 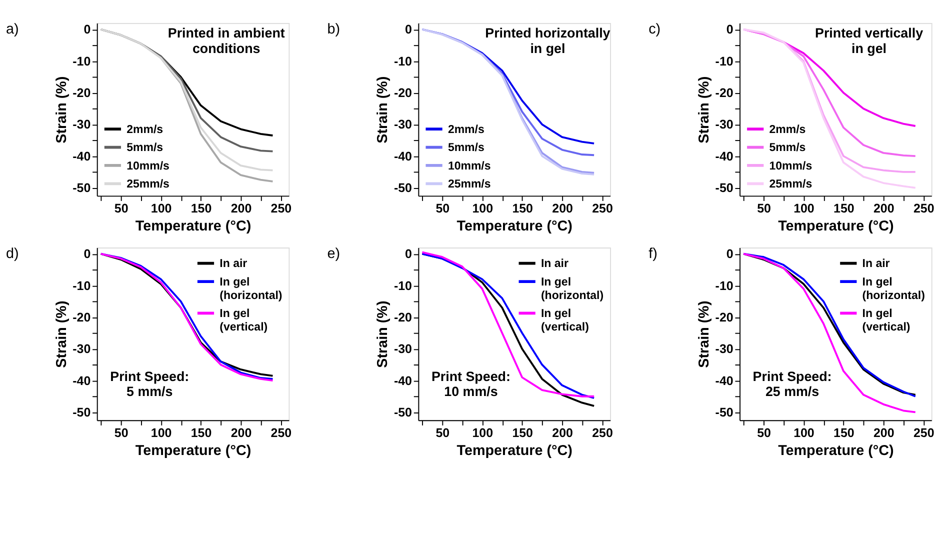 I want to click on chart-title: d), so click(x=12, y=254).